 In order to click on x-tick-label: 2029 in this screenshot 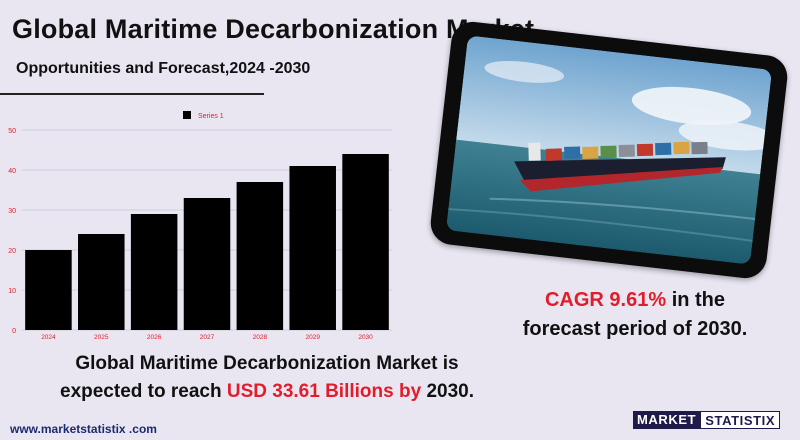, I will do `click(312, 337)`.